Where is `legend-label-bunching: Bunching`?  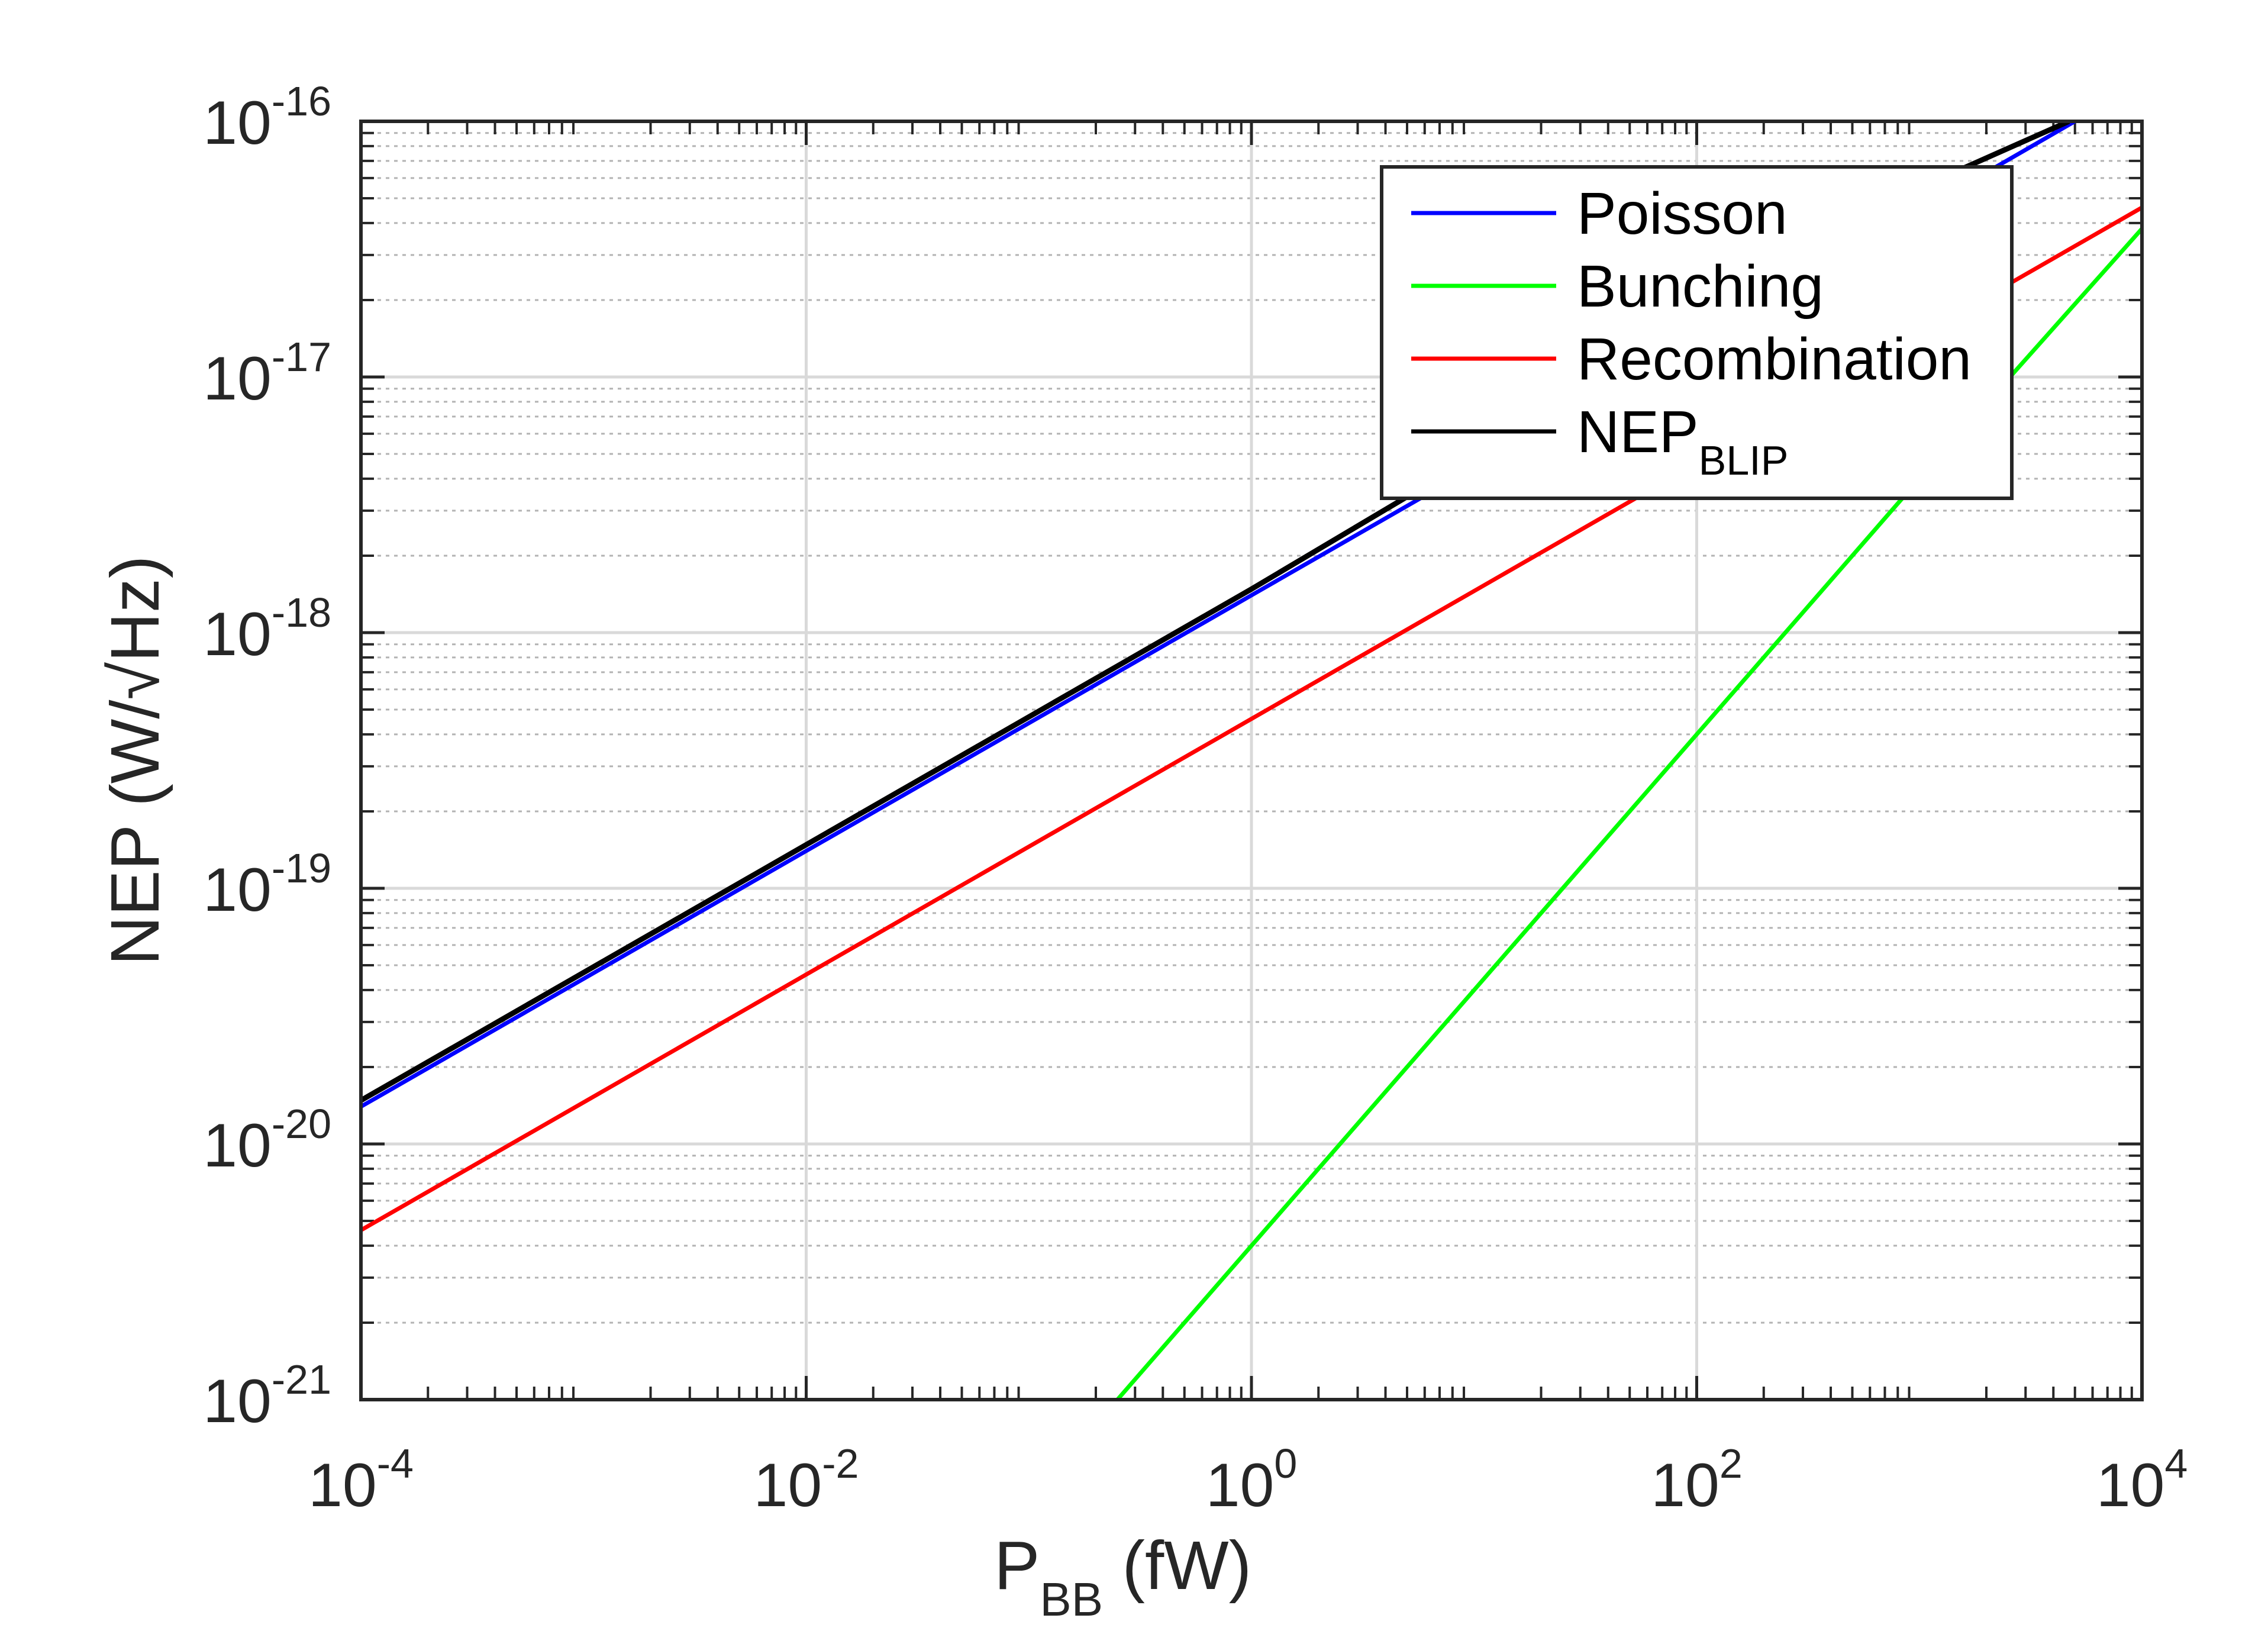
legend-label-bunching: Bunching is located at coordinates (1700, 286).